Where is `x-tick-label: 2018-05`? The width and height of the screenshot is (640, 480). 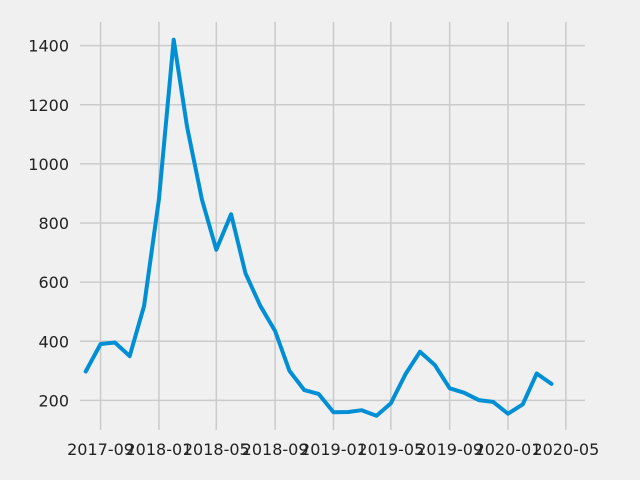
x-tick-label: 2018-05 is located at coordinates (216, 449).